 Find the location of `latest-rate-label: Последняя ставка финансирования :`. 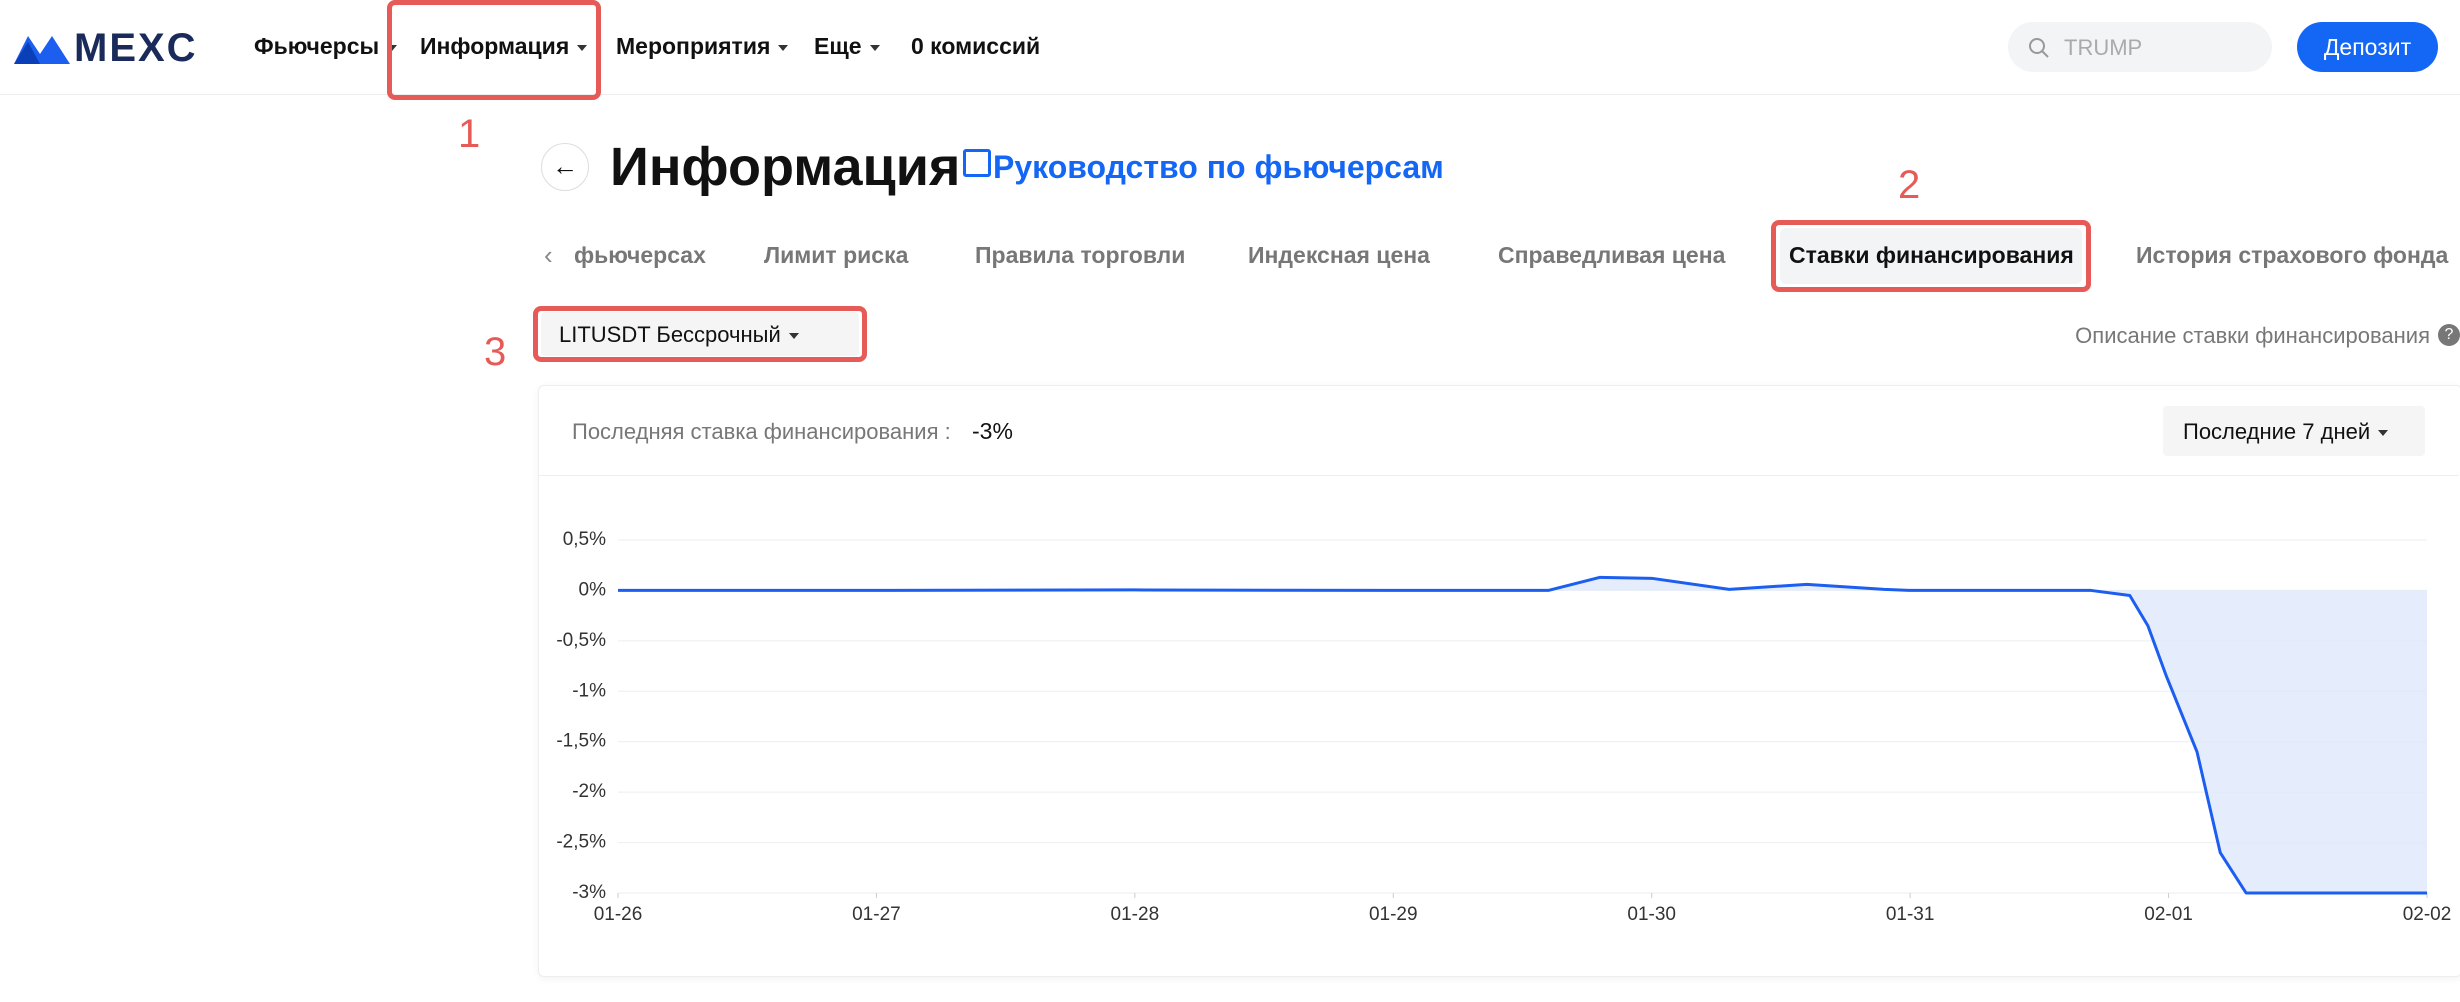

latest-rate-label: Последняя ставка финансирования : is located at coordinates (761, 431).